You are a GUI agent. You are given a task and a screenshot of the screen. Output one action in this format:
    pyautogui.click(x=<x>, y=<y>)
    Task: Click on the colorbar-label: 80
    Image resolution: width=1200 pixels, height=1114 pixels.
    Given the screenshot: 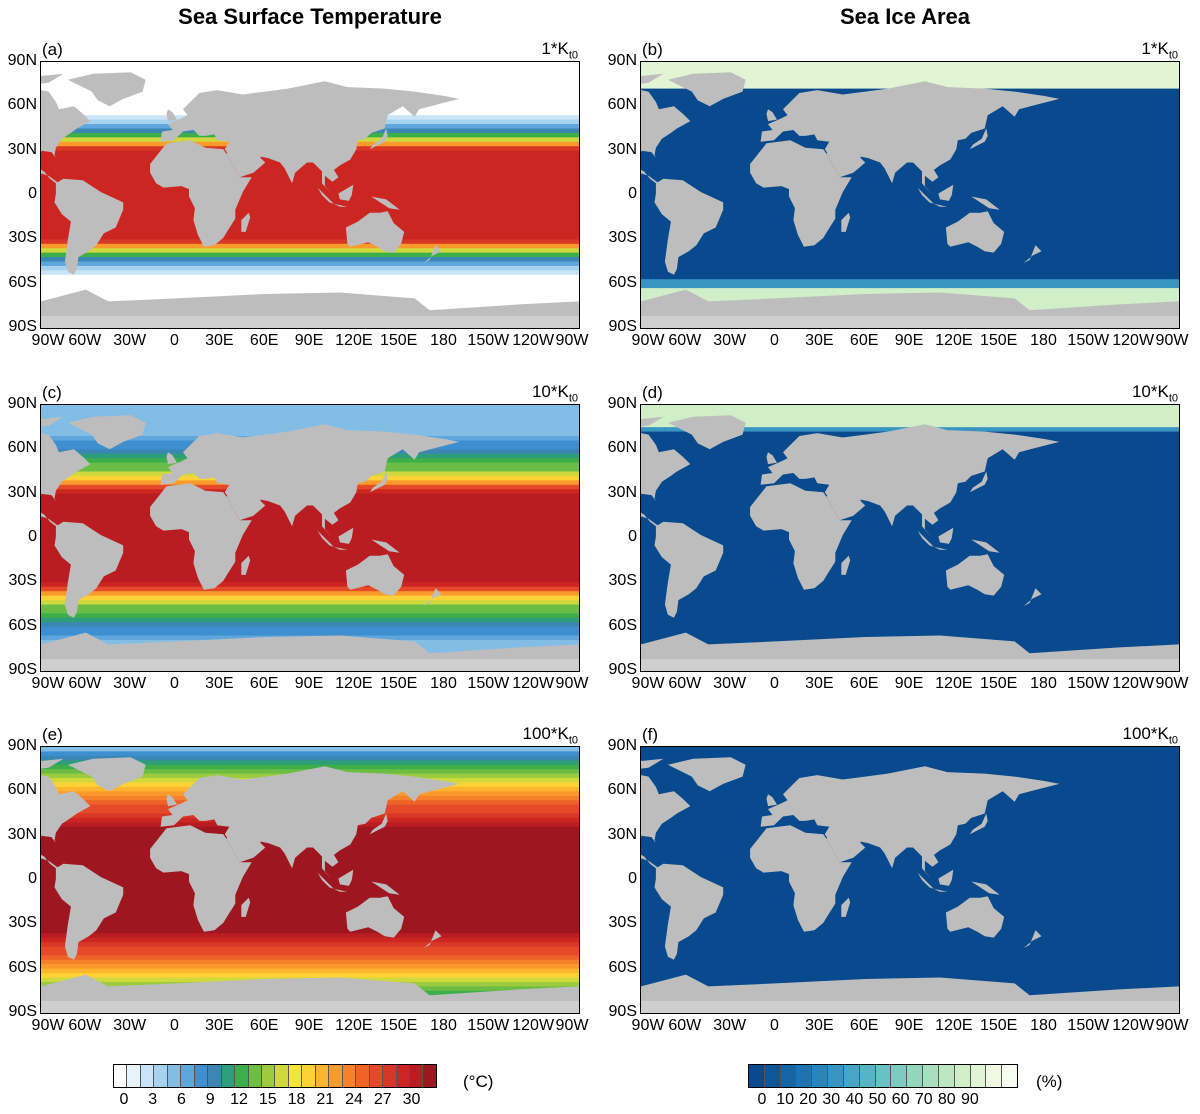 What is the action you would take?
    pyautogui.click(x=946, y=1099)
    